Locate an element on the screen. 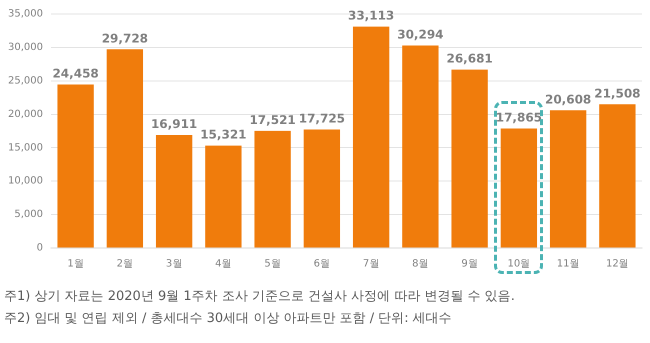  y-tick-label: 15,000 is located at coordinates (25, 148).